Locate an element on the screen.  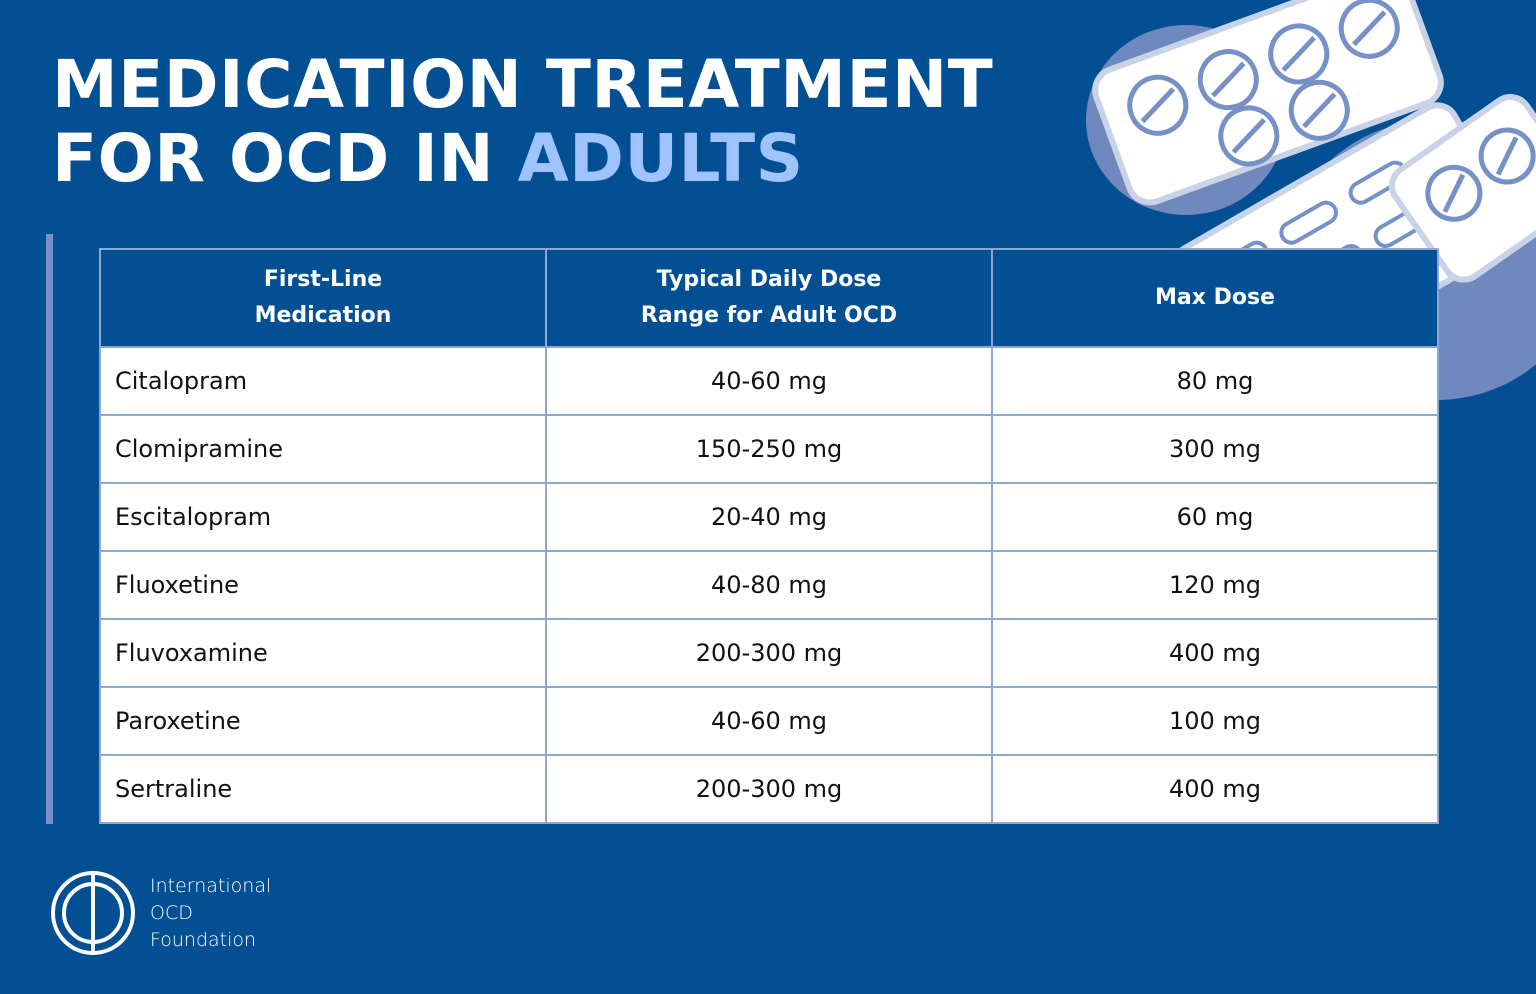
title-line-1: MEDICATION TREATMENT is located at coordinates (523, 84).